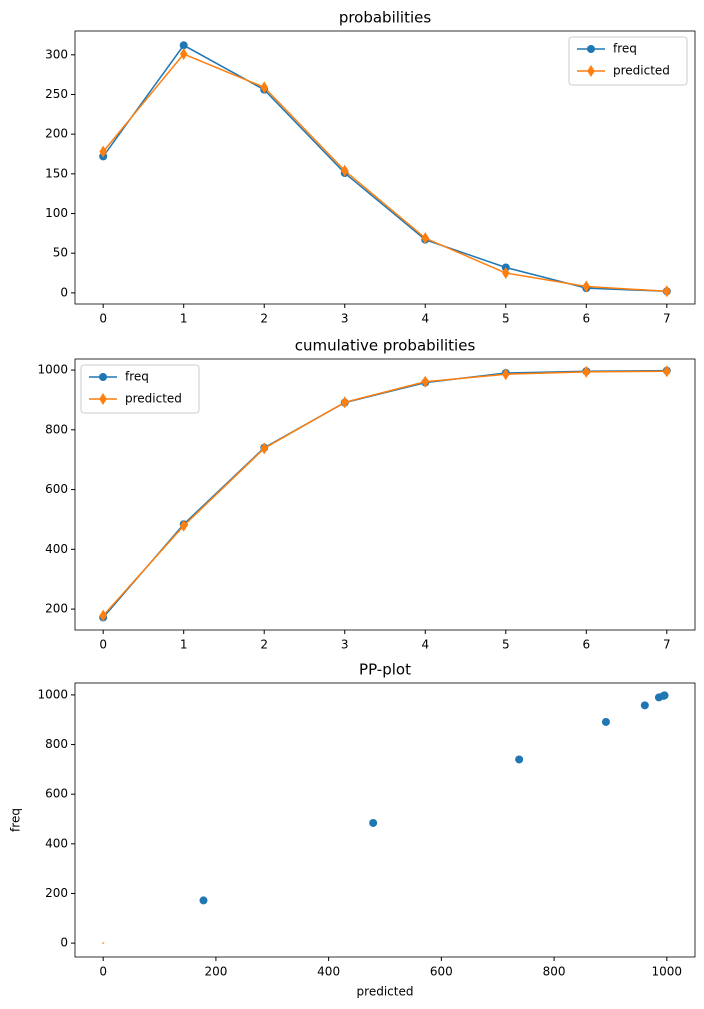  What do you see at coordinates (56, 173) in the screenshot?
I see `y-tick-label: 150` at bounding box center [56, 173].